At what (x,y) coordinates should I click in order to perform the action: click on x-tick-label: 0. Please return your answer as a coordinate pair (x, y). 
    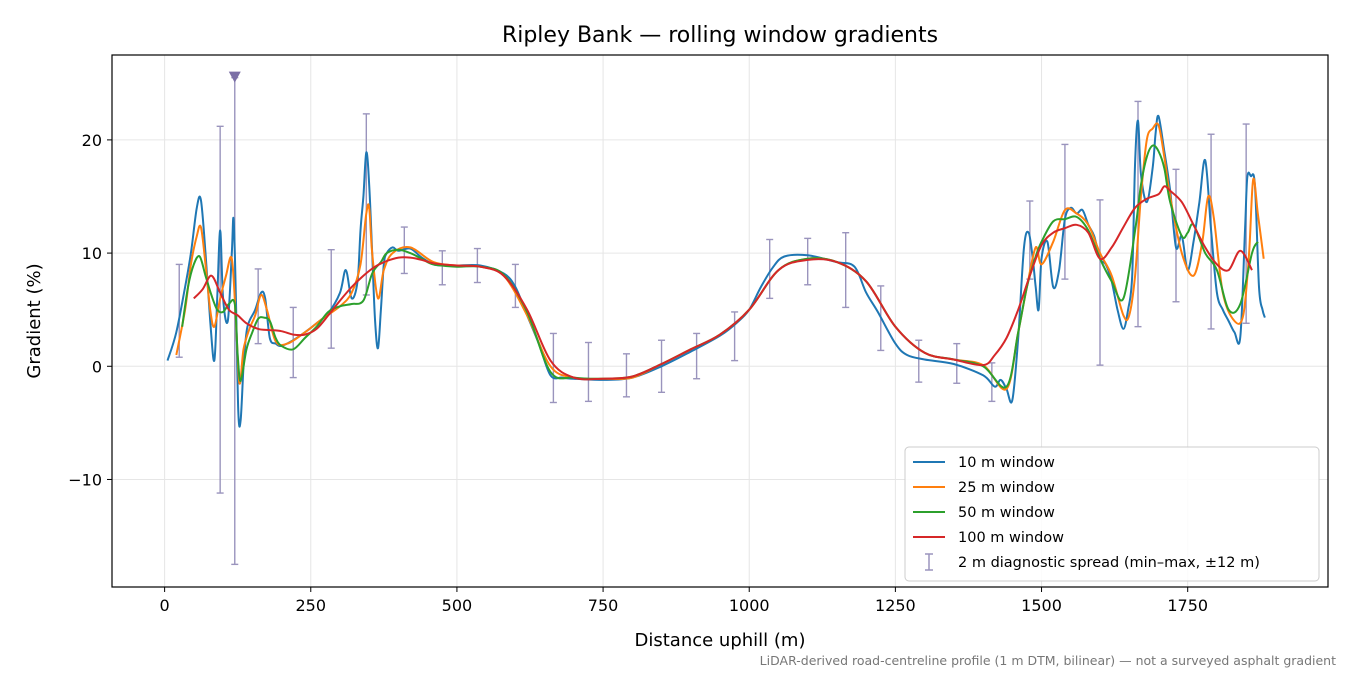
    Looking at the image, I should click on (165, 605).